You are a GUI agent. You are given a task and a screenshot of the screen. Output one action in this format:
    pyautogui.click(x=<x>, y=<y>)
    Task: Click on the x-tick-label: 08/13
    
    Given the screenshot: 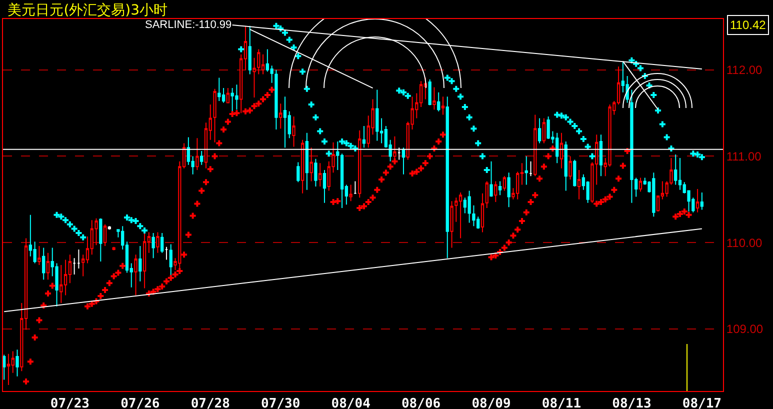 What is the action you would take?
    pyautogui.click(x=632, y=402)
    